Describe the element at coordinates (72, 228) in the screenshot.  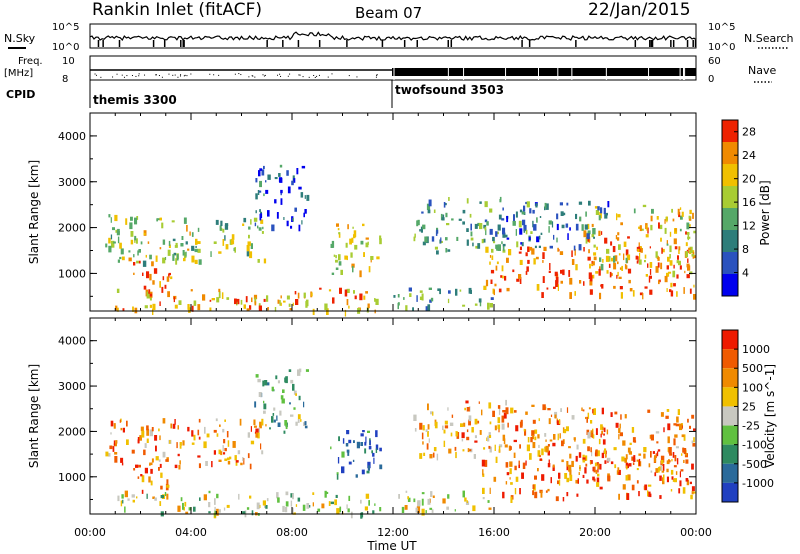
I see `y-tick-label: 2000` at that location.